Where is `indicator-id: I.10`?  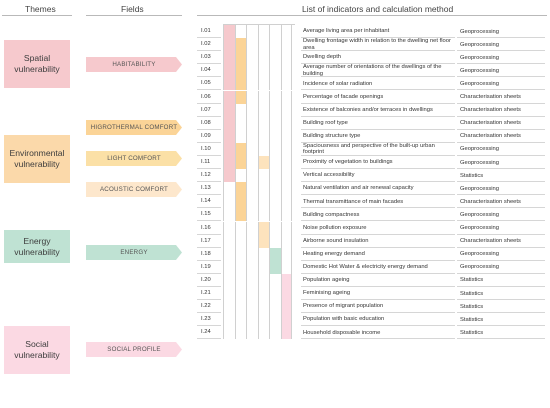
indicator-id: I.10 is located at coordinates (206, 148).